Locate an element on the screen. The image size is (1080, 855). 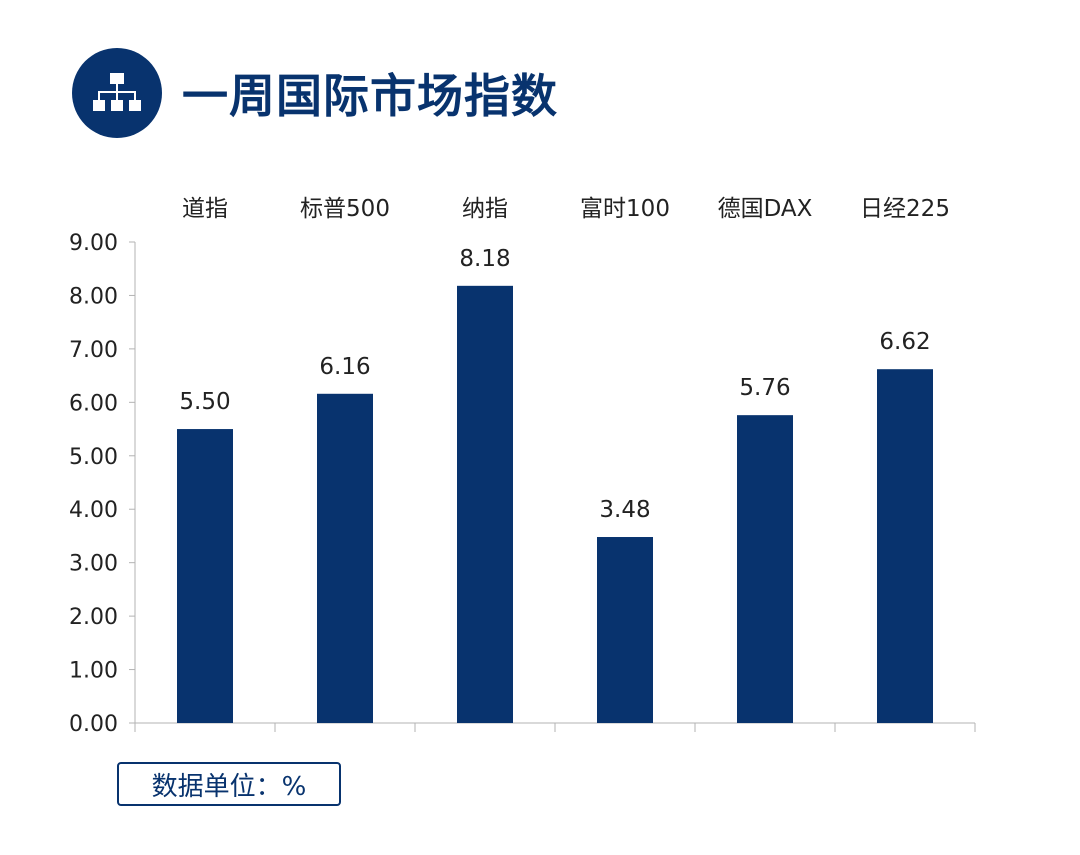
category-label: 标普500 is located at coordinates (345, 209).